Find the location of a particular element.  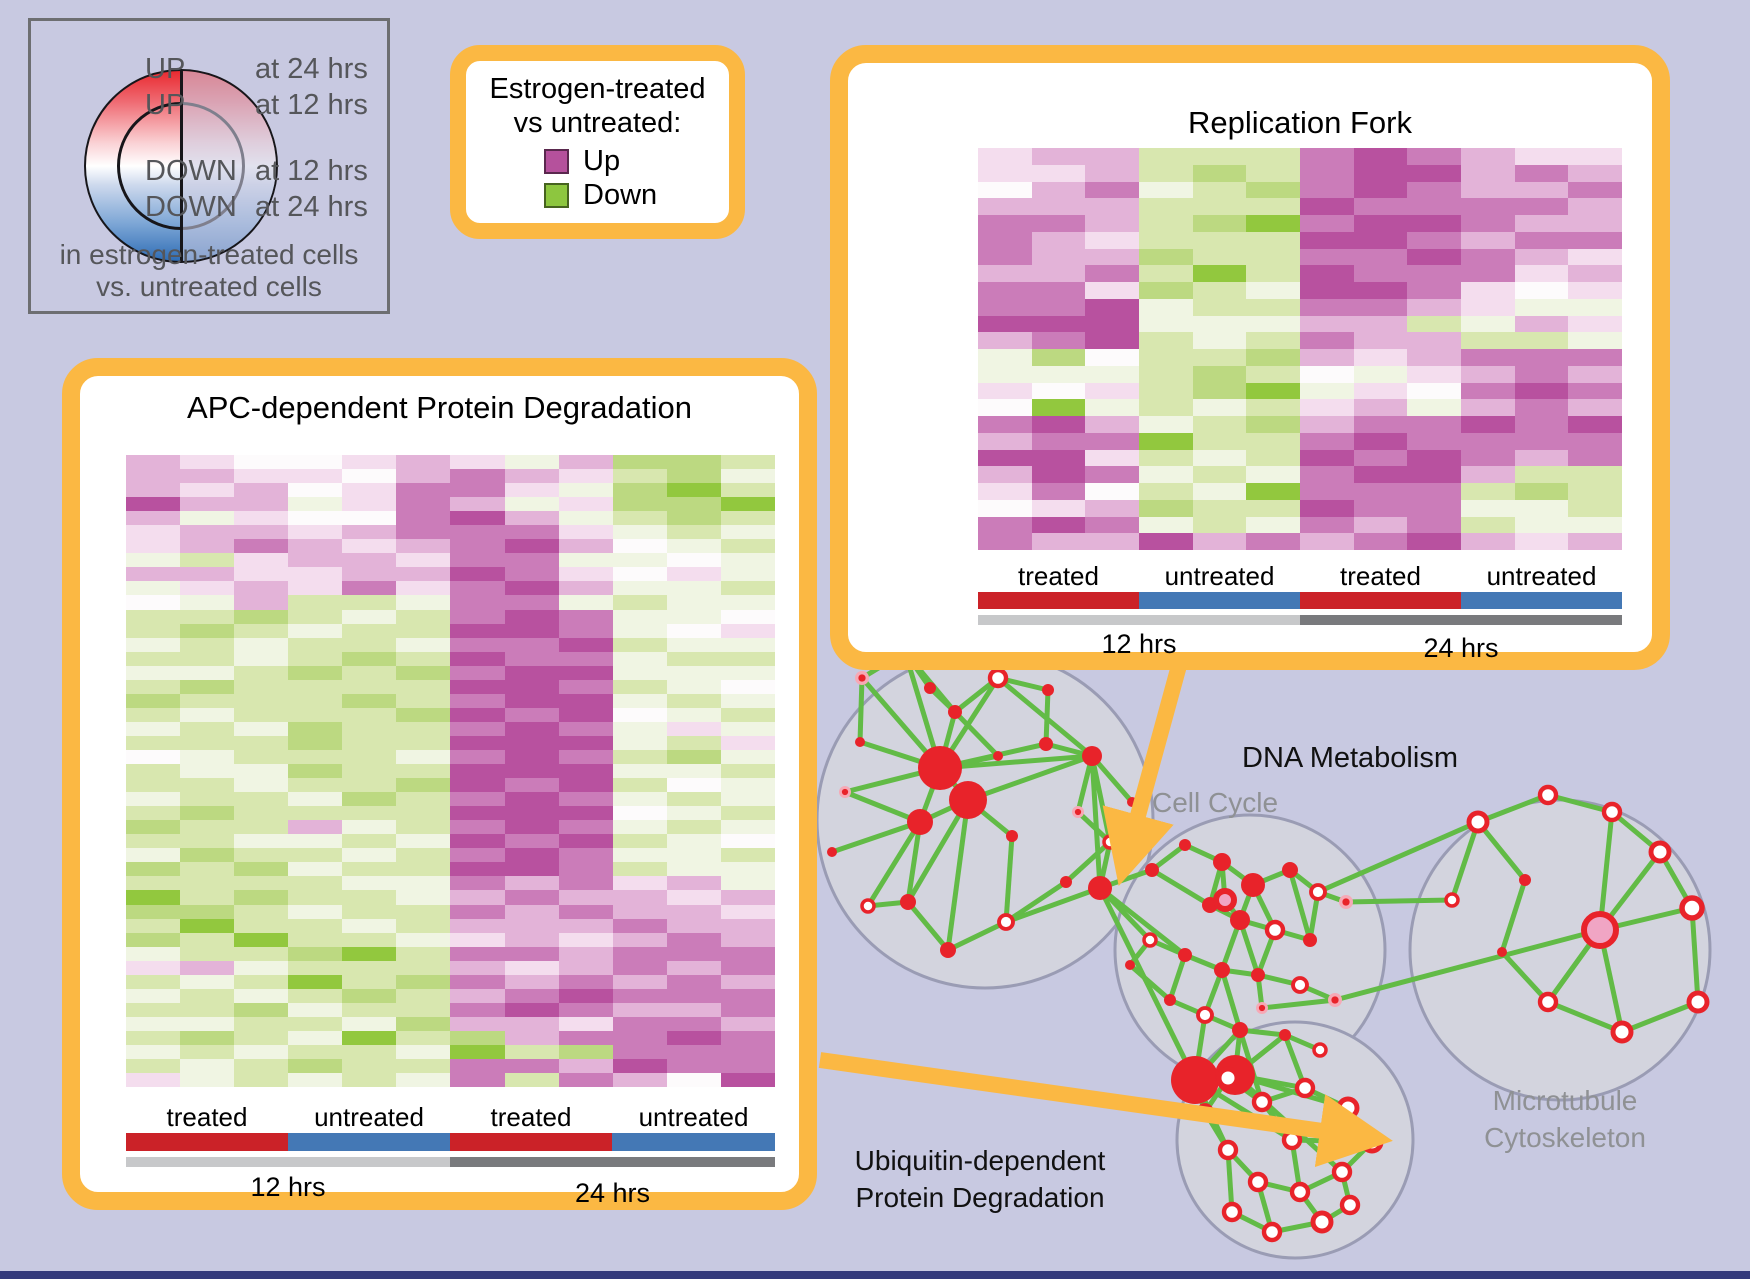

key-item-up: Up is located at coordinates (582, 161).